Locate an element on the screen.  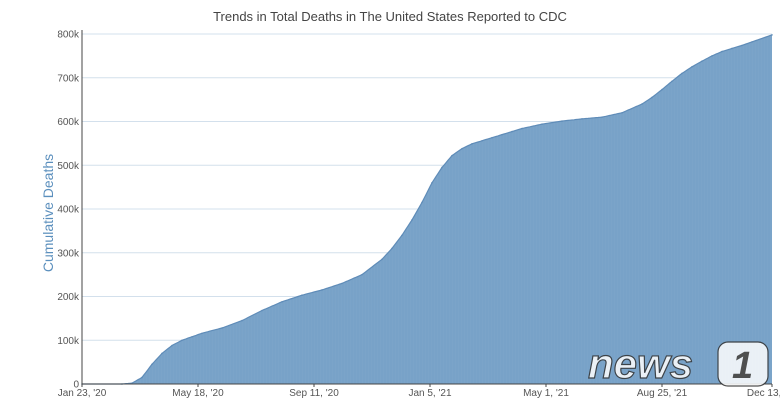
y-tick-label: 400k is located at coordinates (68, 210).